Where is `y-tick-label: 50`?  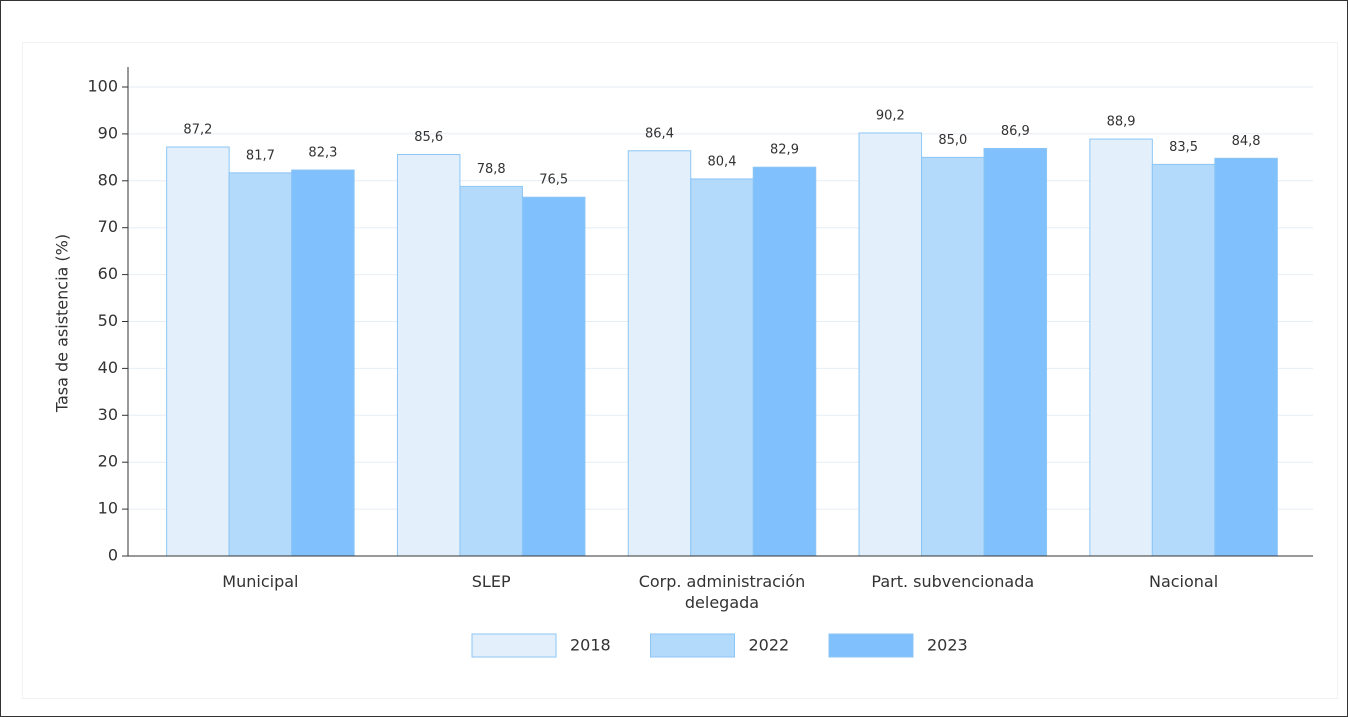 y-tick-label: 50 is located at coordinates (108, 320).